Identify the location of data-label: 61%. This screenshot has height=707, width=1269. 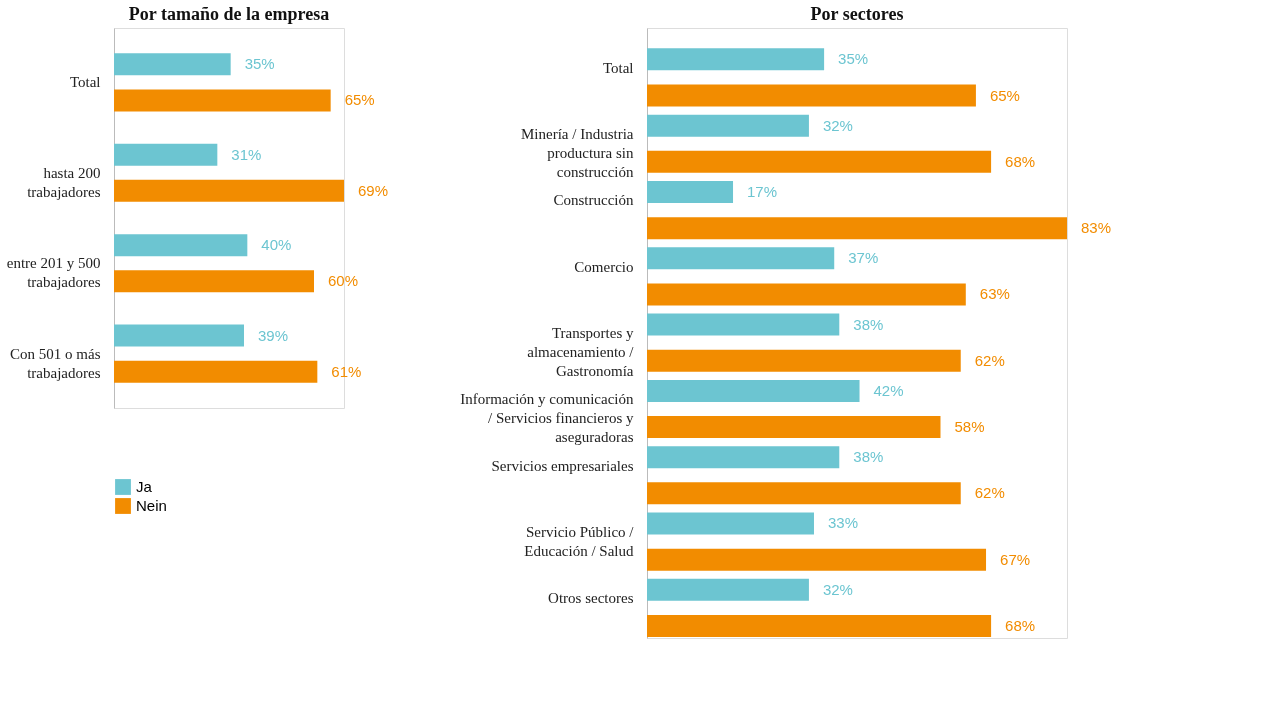
(346, 371).